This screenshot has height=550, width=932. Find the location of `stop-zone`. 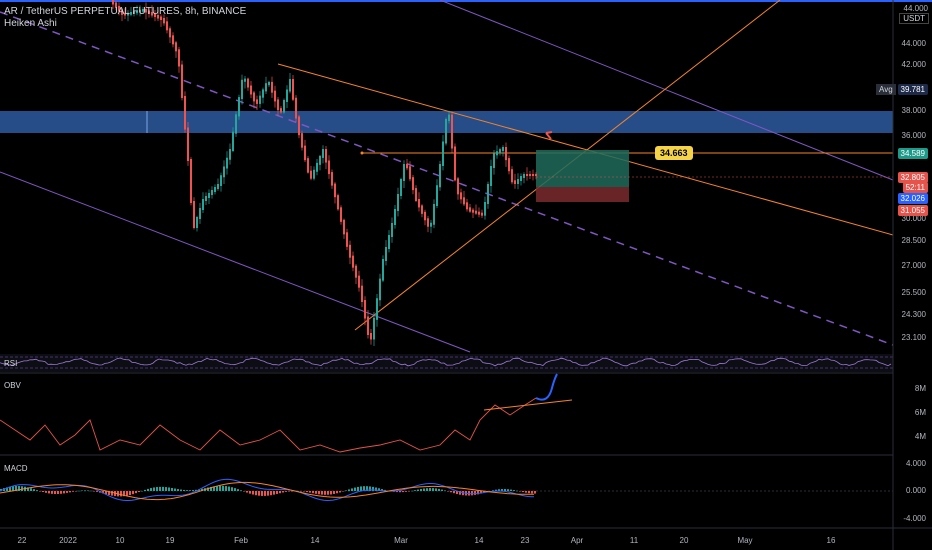

stop-zone is located at coordinates (582, 194).